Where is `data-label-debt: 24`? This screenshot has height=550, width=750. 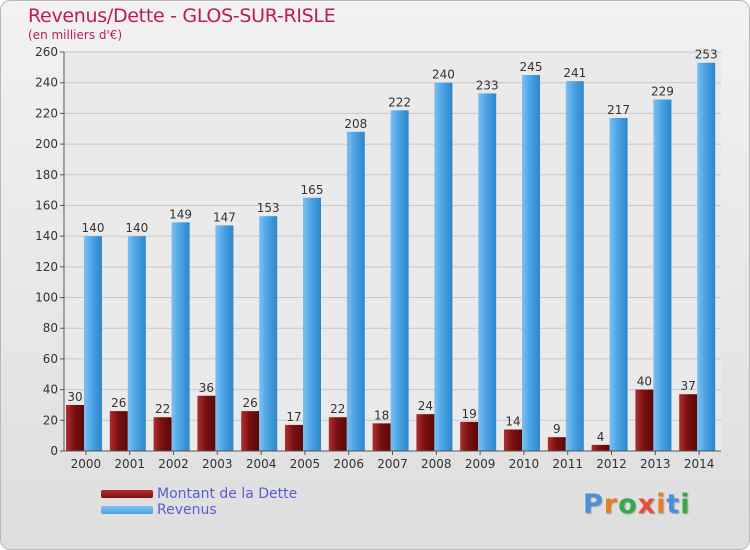
data-label-debt: 24 is located at coordinates (425, 406).